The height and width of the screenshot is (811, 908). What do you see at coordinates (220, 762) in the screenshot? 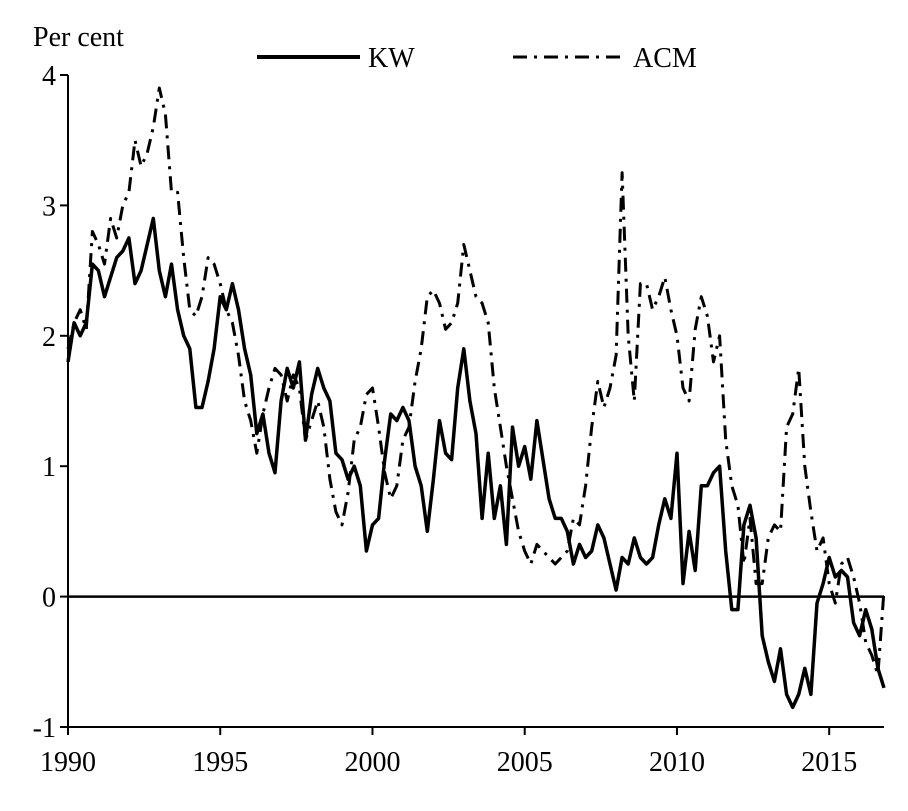
I see `x-tick-label: 1995` at bounding box center [220, 762].